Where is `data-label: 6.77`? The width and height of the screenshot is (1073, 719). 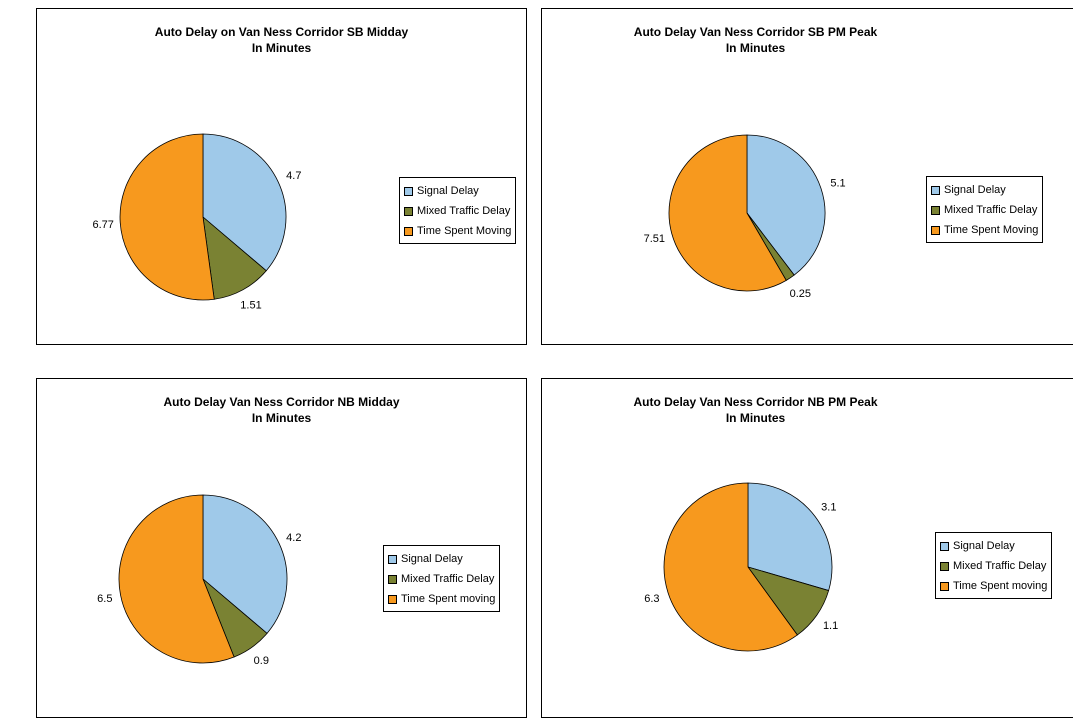
data-label: 6.77 is located at coordinates (102, 225).